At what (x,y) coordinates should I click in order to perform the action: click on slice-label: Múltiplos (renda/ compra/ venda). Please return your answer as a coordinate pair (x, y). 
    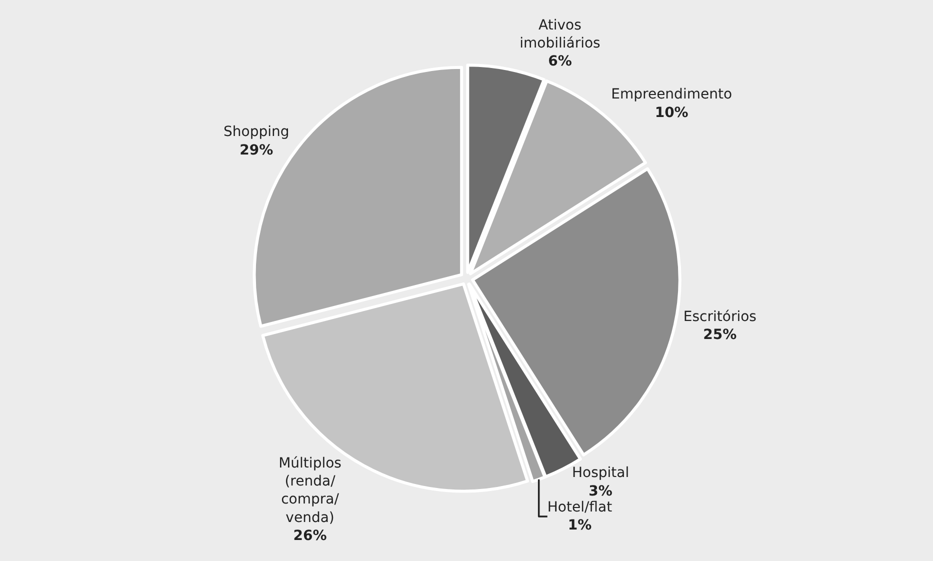
    Looking at the image, I should click on (310, 490).